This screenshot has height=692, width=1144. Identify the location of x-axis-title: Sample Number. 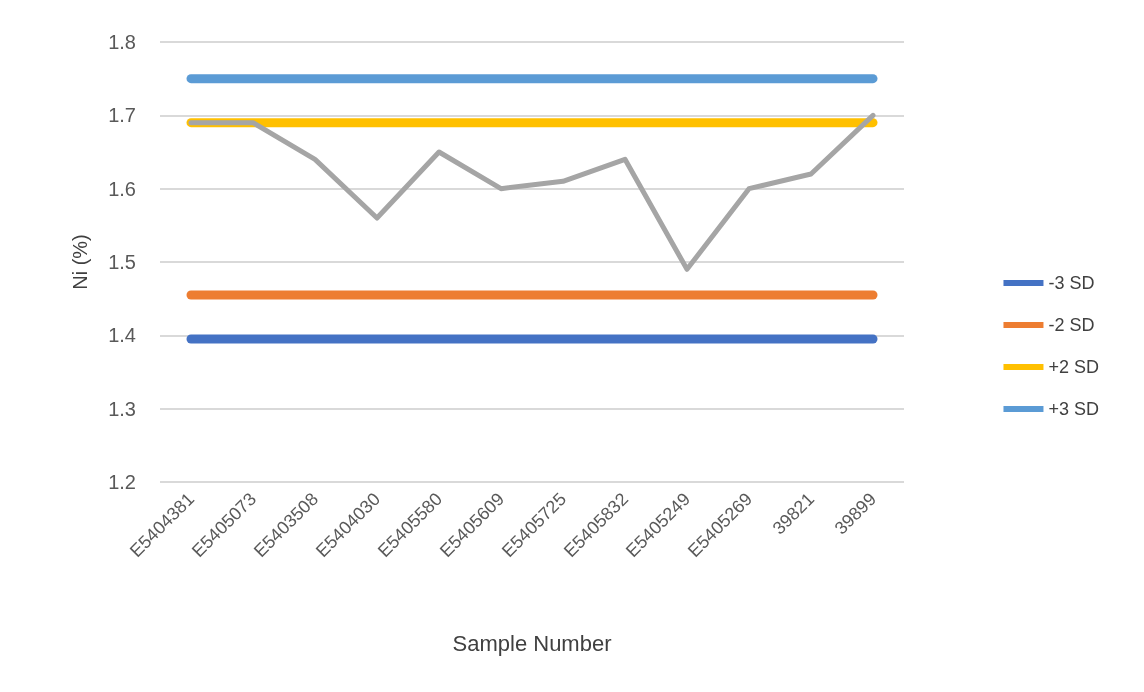
(532, 643).